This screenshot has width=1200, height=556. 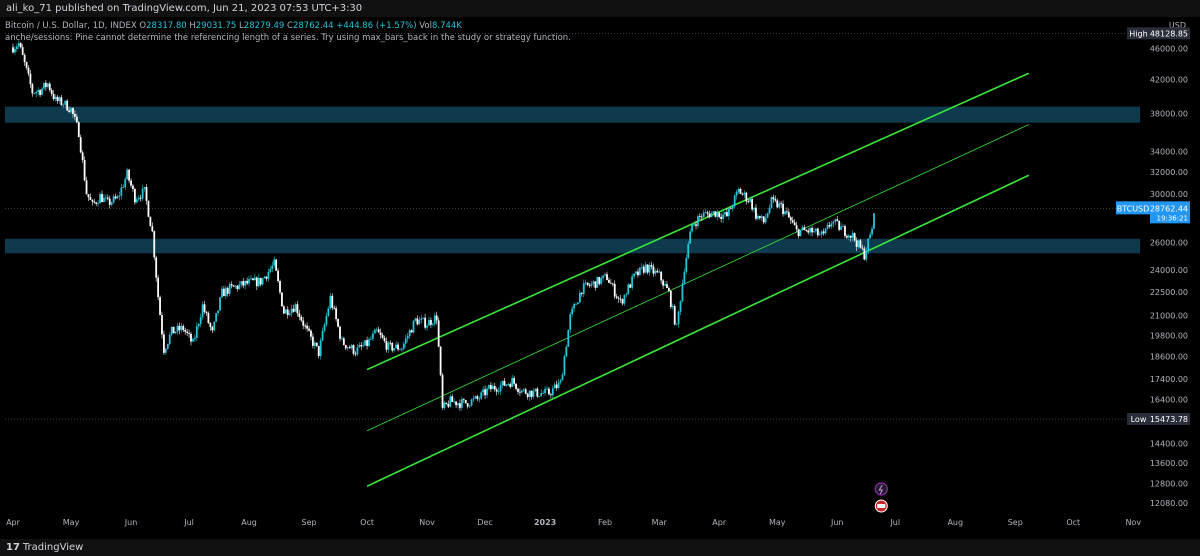 What do you see at coordinates (13, 547) in the screenshot?
I see `tradingview-logo-icon: 17` at bounding box center [13, 547].